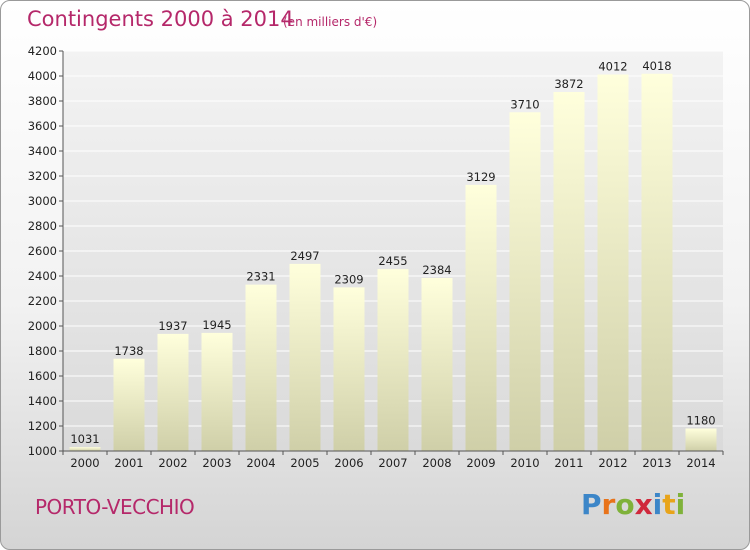 The width and height of the screenshot is (750, 550). What do you see at coordinates (84, 463) in the screenshot?
I see `x-tick-label: 2000` at bounding box center [84, 463].